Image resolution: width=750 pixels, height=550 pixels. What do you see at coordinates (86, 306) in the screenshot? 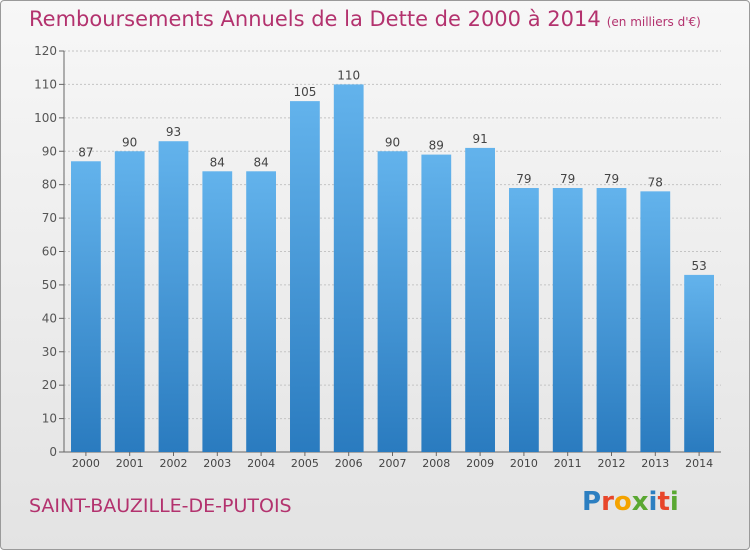
I see `bar-2000` at bounding box center [86, 306].